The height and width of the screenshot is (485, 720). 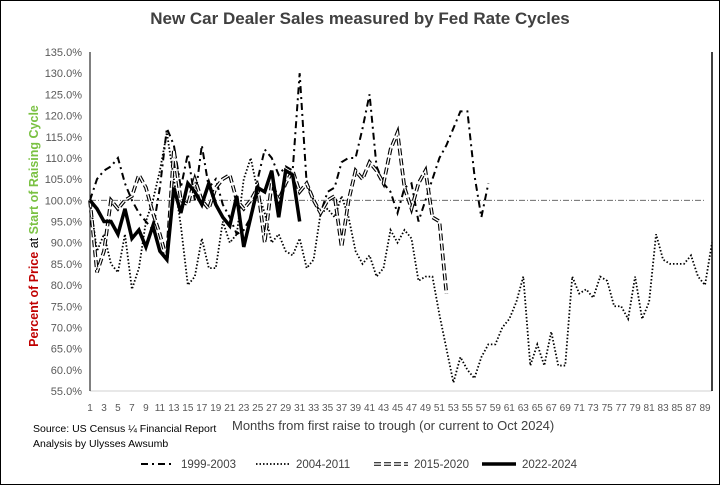 What do you see at coordinates (705, 408) in the screenshot?
I see `x-tick-label: 89` at bounding box center [705, 408].